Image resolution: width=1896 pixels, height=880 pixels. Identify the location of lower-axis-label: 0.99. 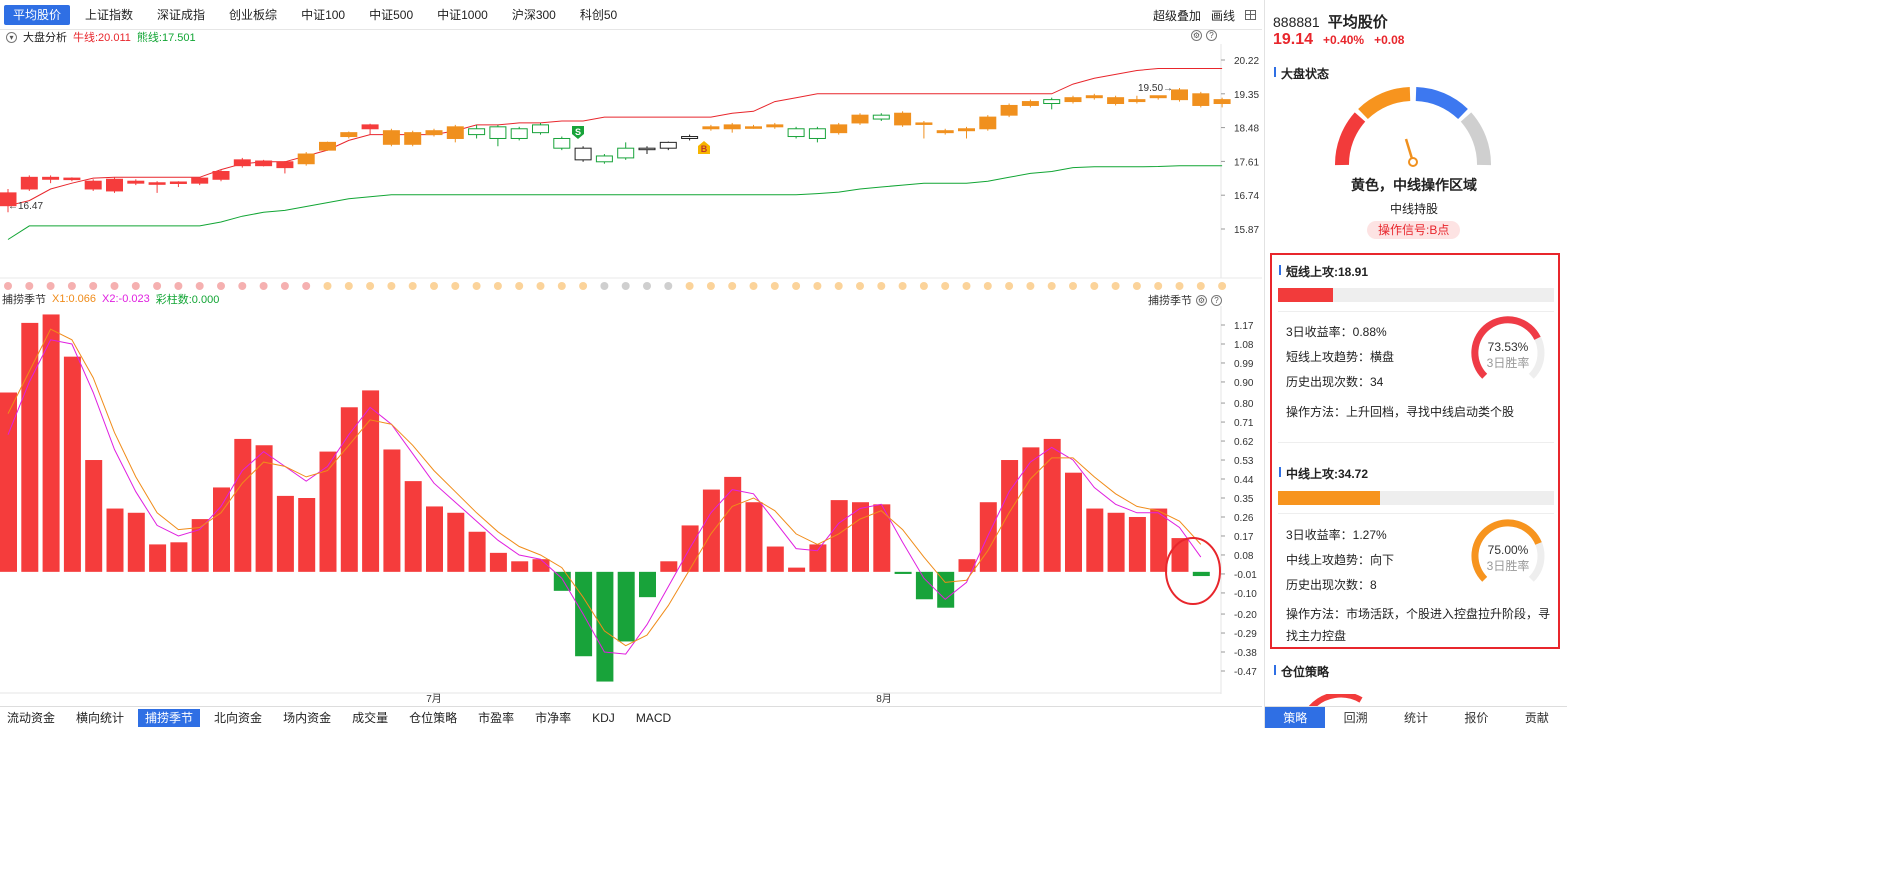
(1244, 364).